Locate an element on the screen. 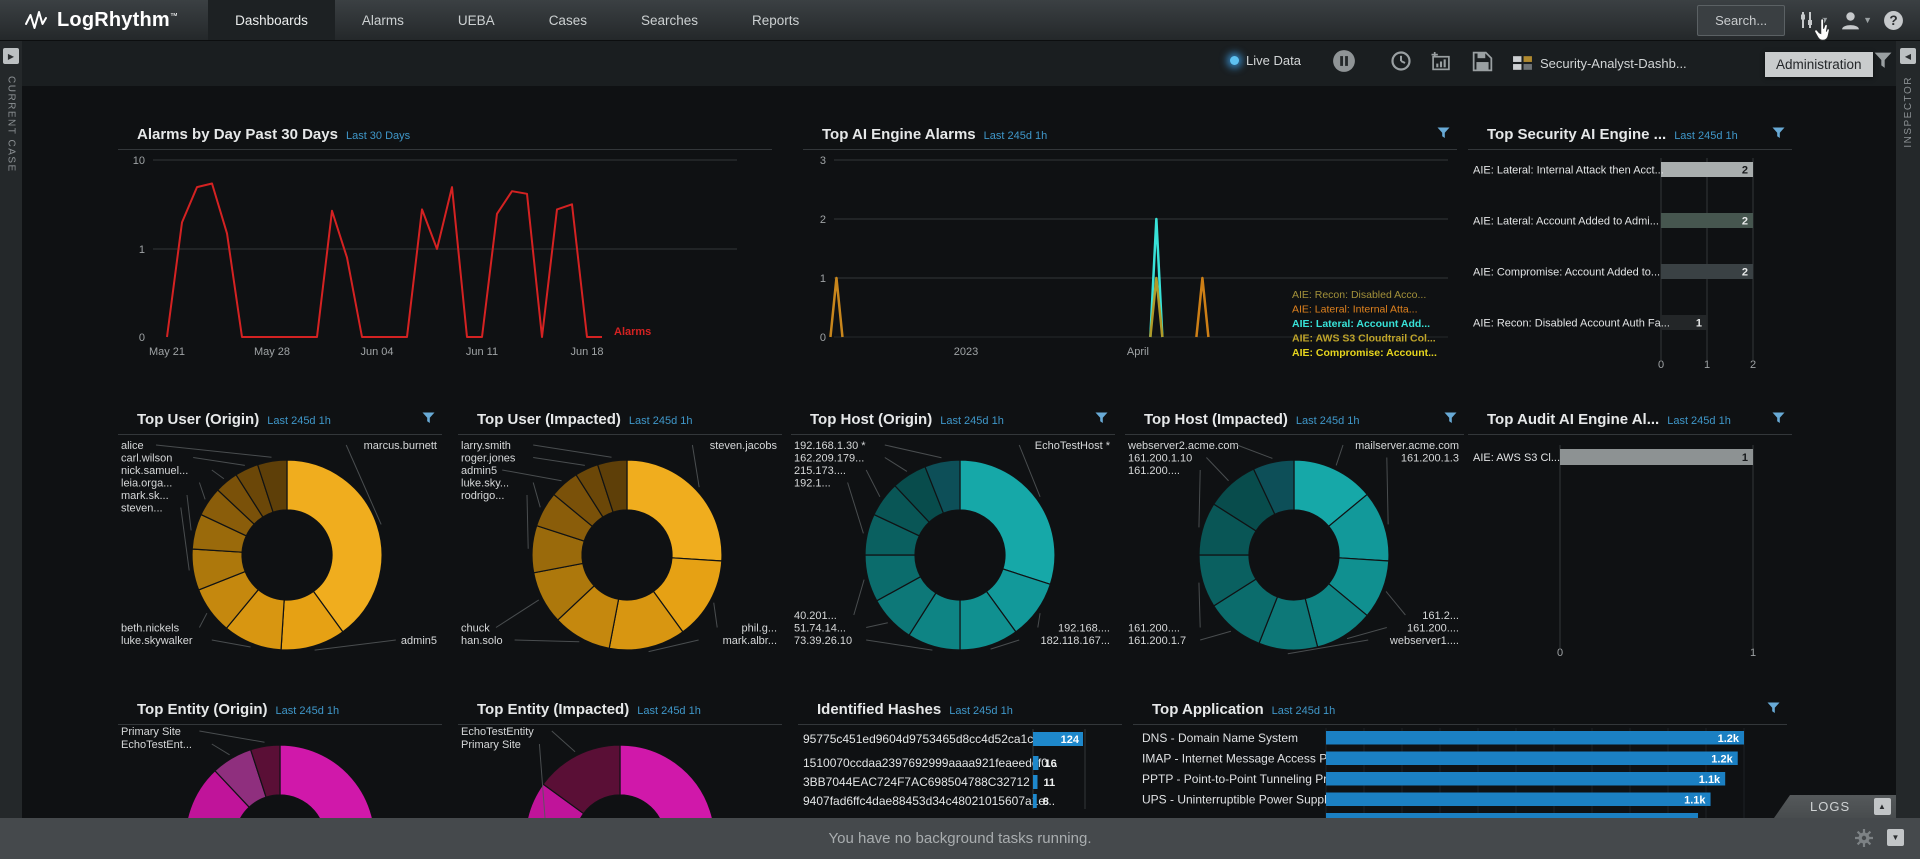 Image resolution: width=1920 pixels, height=859 pixels. administration-menu-button: ▼ is located at coordinates (1812, 20).